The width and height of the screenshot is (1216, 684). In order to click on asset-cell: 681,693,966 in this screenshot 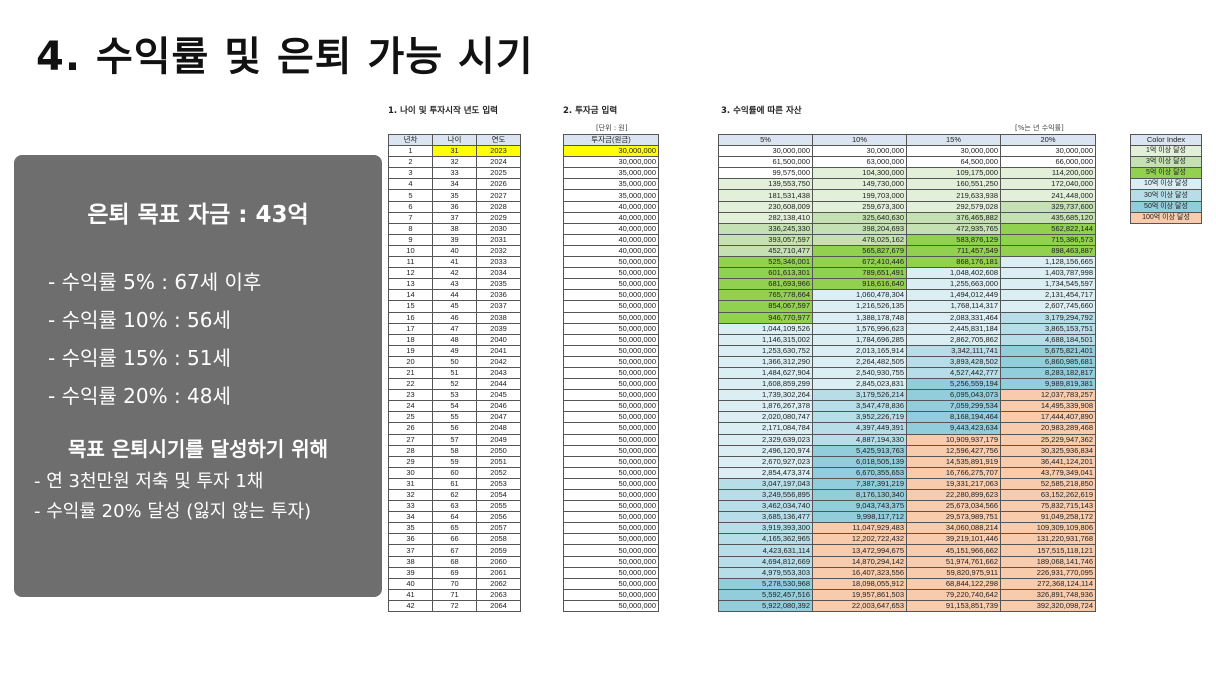, I will do `click(765, 284)`.